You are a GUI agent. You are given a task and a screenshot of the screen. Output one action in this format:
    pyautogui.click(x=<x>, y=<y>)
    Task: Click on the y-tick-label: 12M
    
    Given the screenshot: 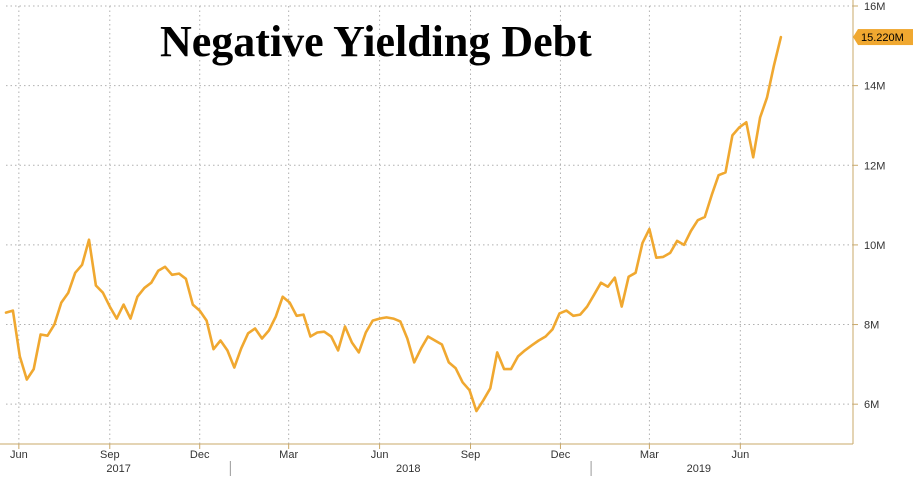 What is the action you would take?
    pyautogui.click(x=874, y=166)
    